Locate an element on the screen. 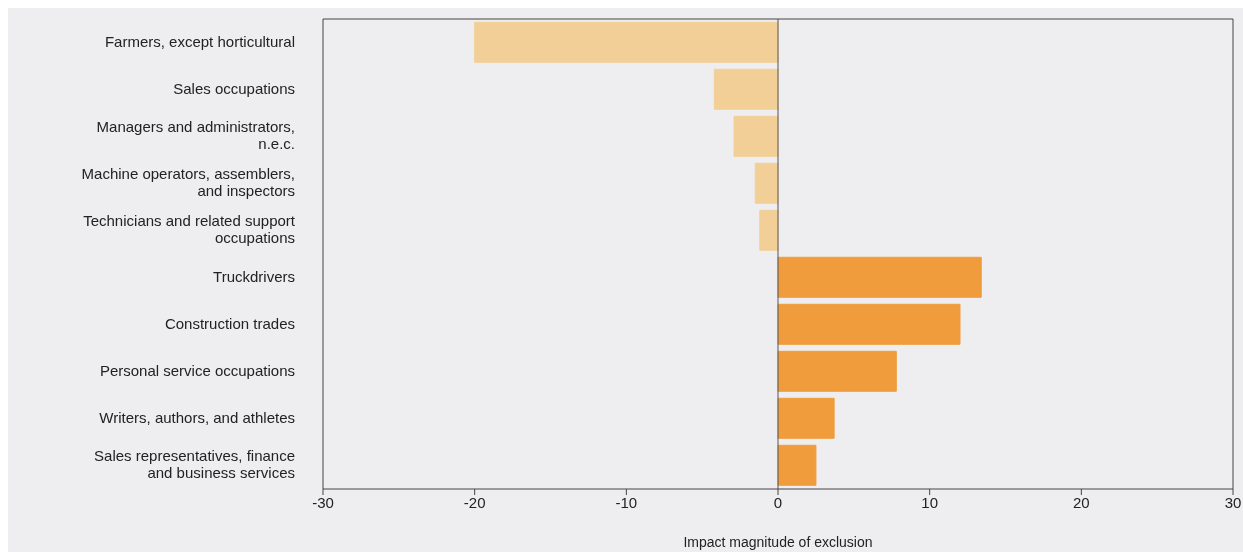 Image resolution: width=1243 pixels, height=552 pixels. y-tick-label: Sales representatives, finance and business services is located at coordinates (194, 463).